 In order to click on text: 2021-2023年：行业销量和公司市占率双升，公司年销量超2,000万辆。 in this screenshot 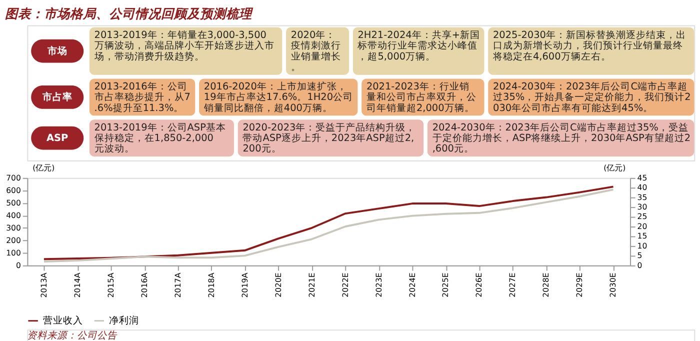, I will do `click(421, 97)`.